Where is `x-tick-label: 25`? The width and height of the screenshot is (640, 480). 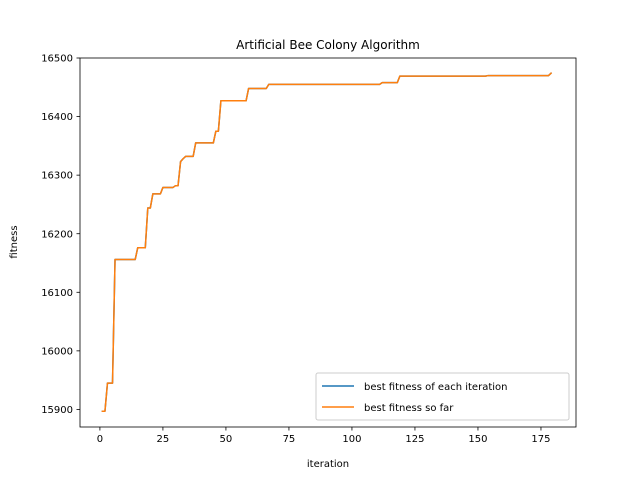
x-tick-label: 25 is located at coordinates (163, 439).